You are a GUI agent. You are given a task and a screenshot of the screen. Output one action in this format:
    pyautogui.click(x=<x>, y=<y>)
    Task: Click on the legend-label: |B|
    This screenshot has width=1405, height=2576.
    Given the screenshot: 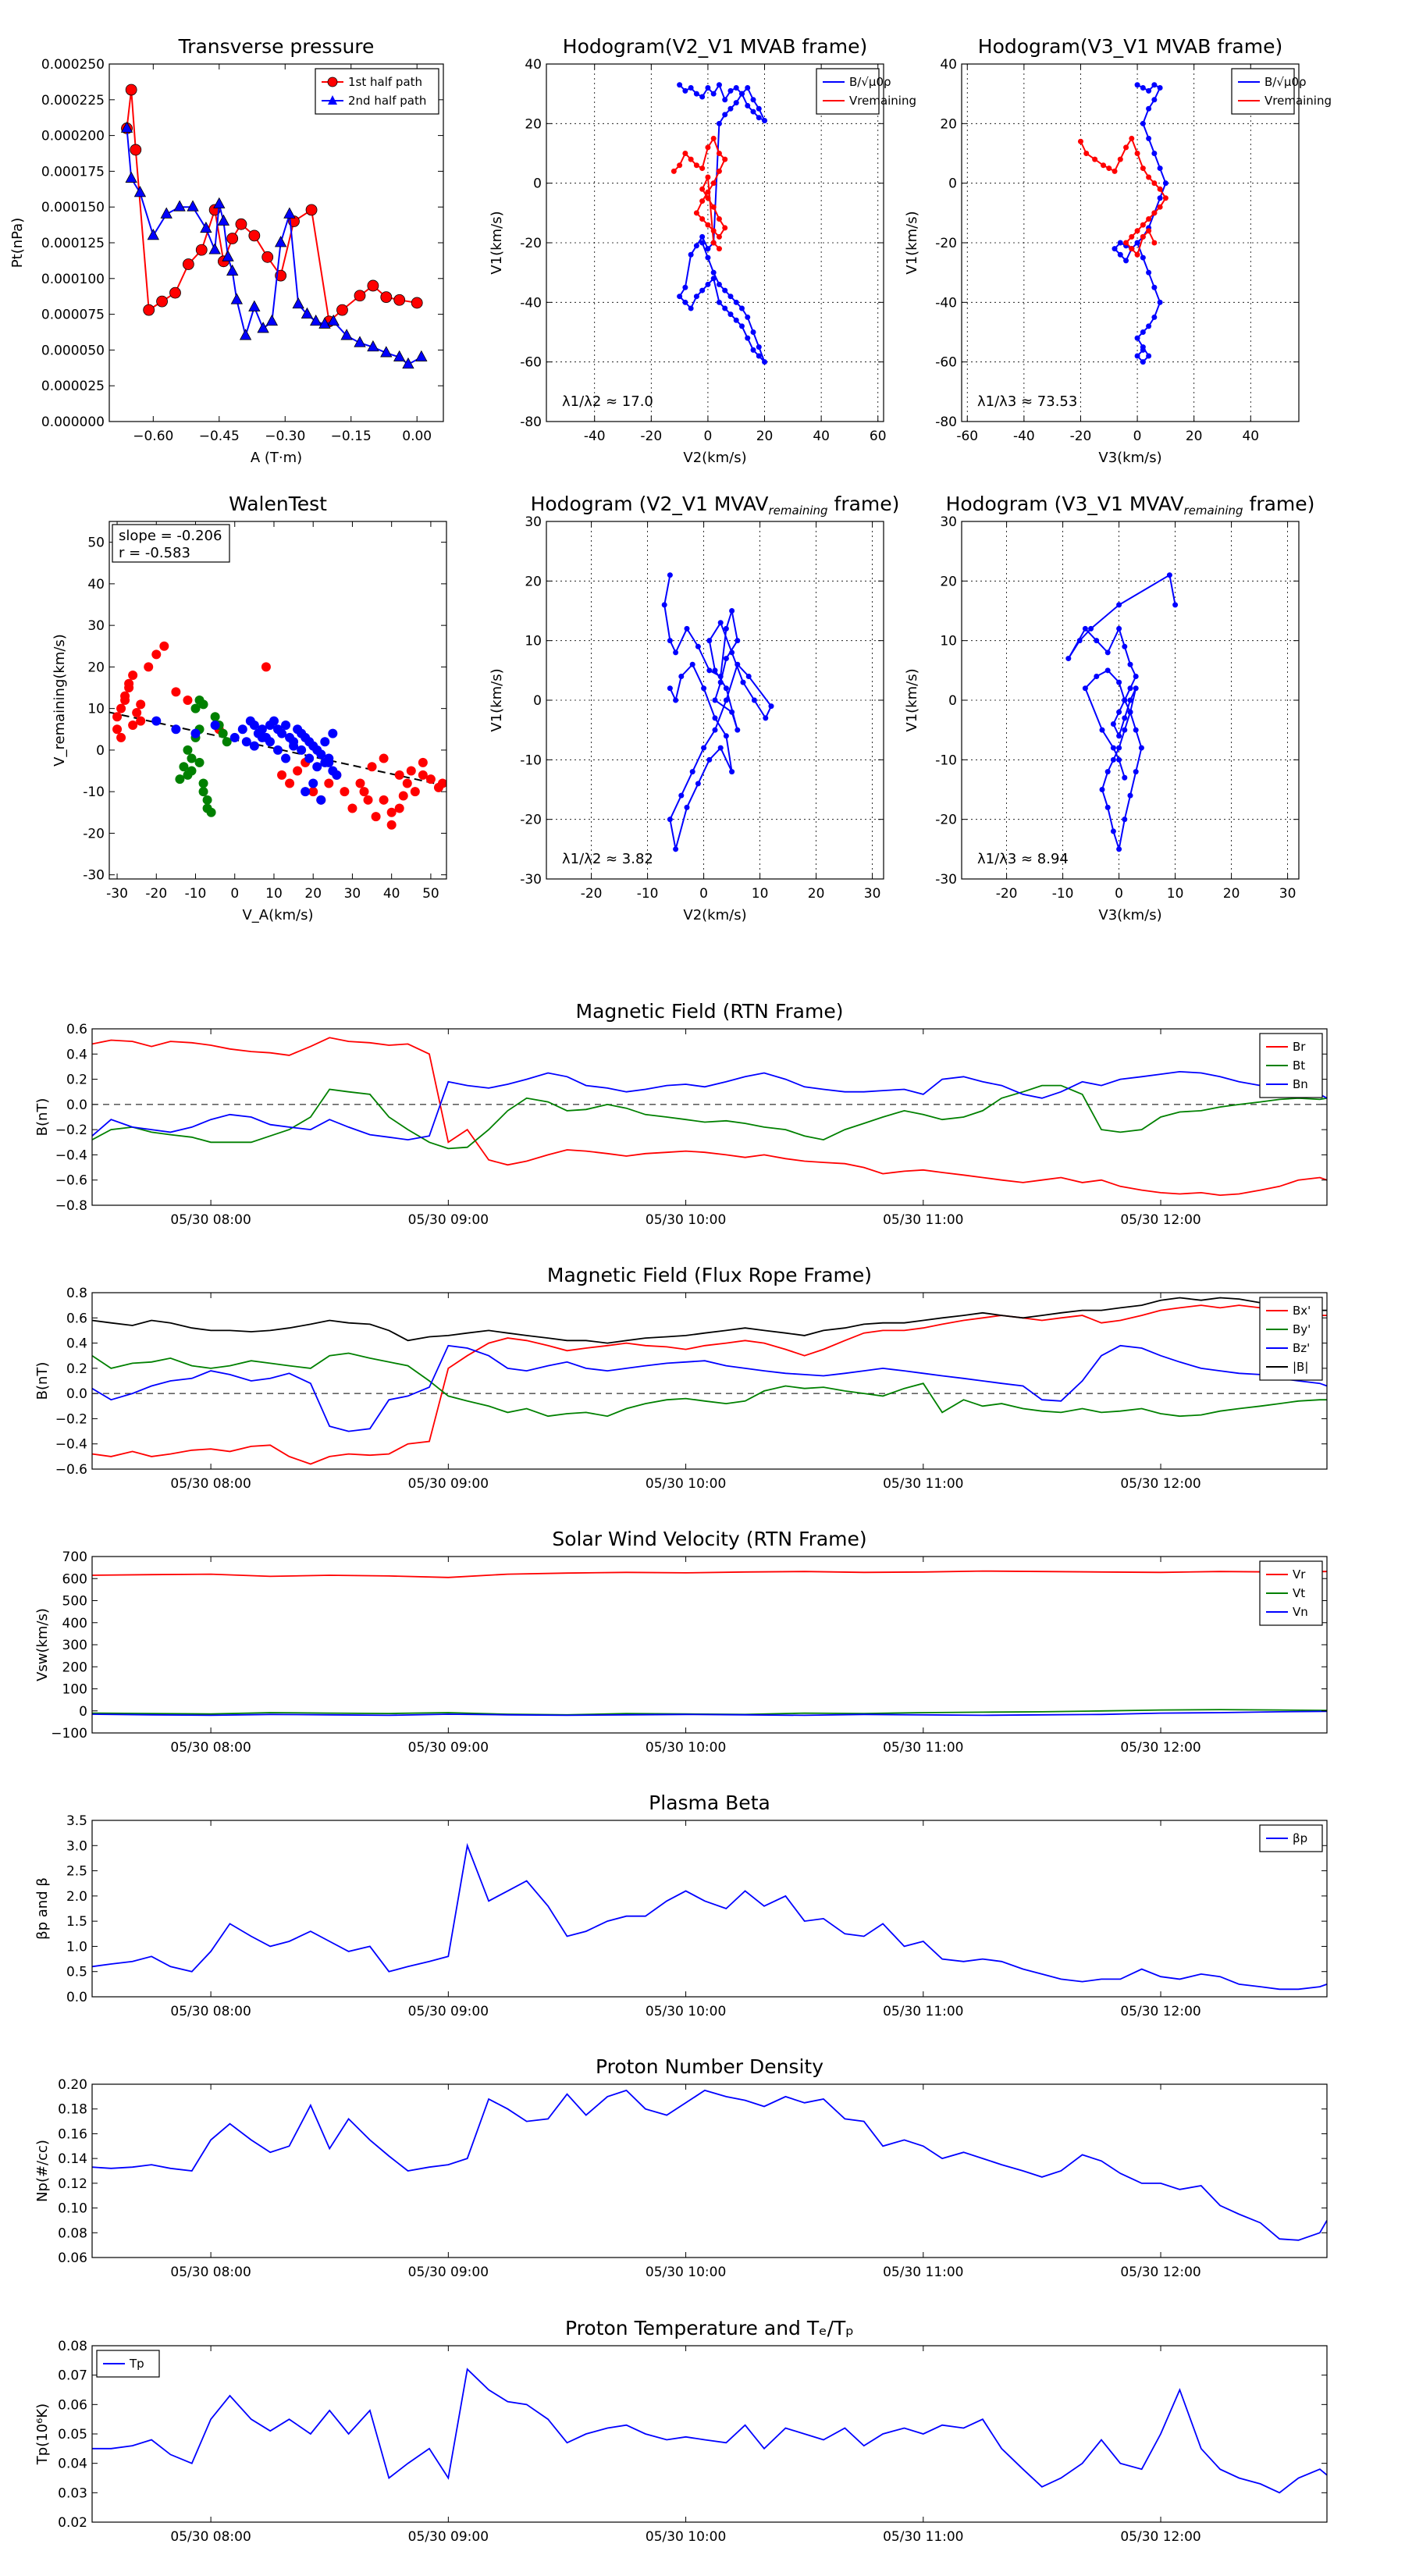 What is the action you would take?
    pyautogui.click(x=1300, y=1367)
    